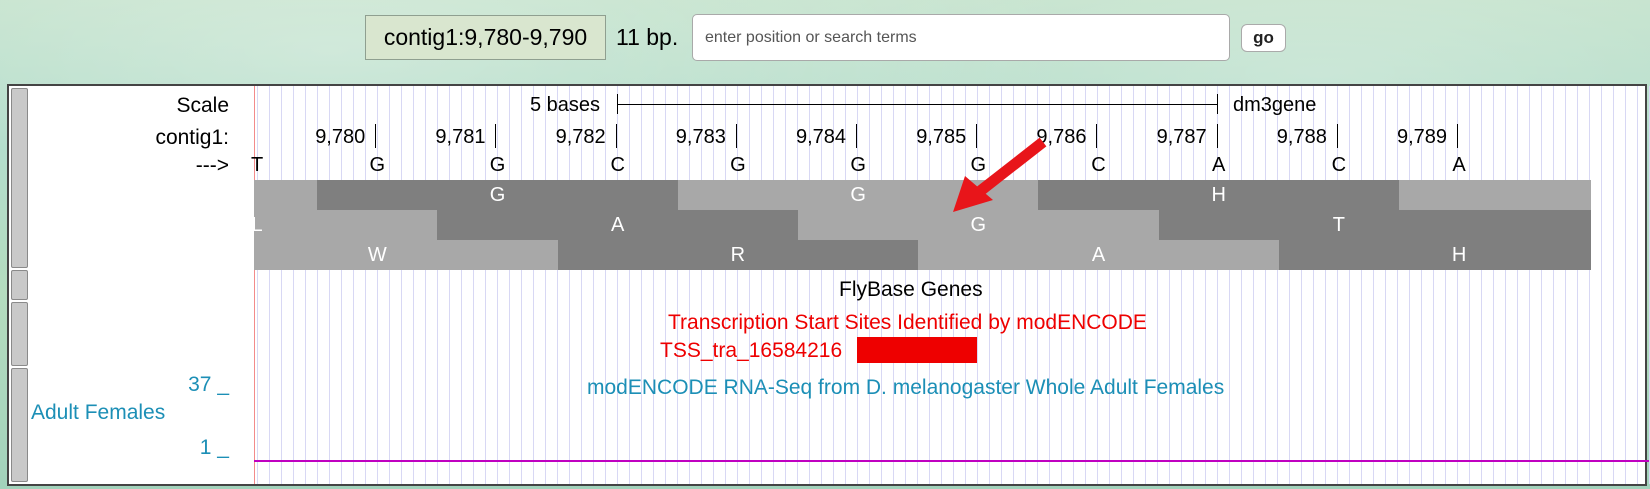 Image resolution: width=1650 pixels, height=489 pixels. Describe the element at coordinates (98, 412) in the screenshot. I see `rnaseq-track-label: Adult Females` at that location.